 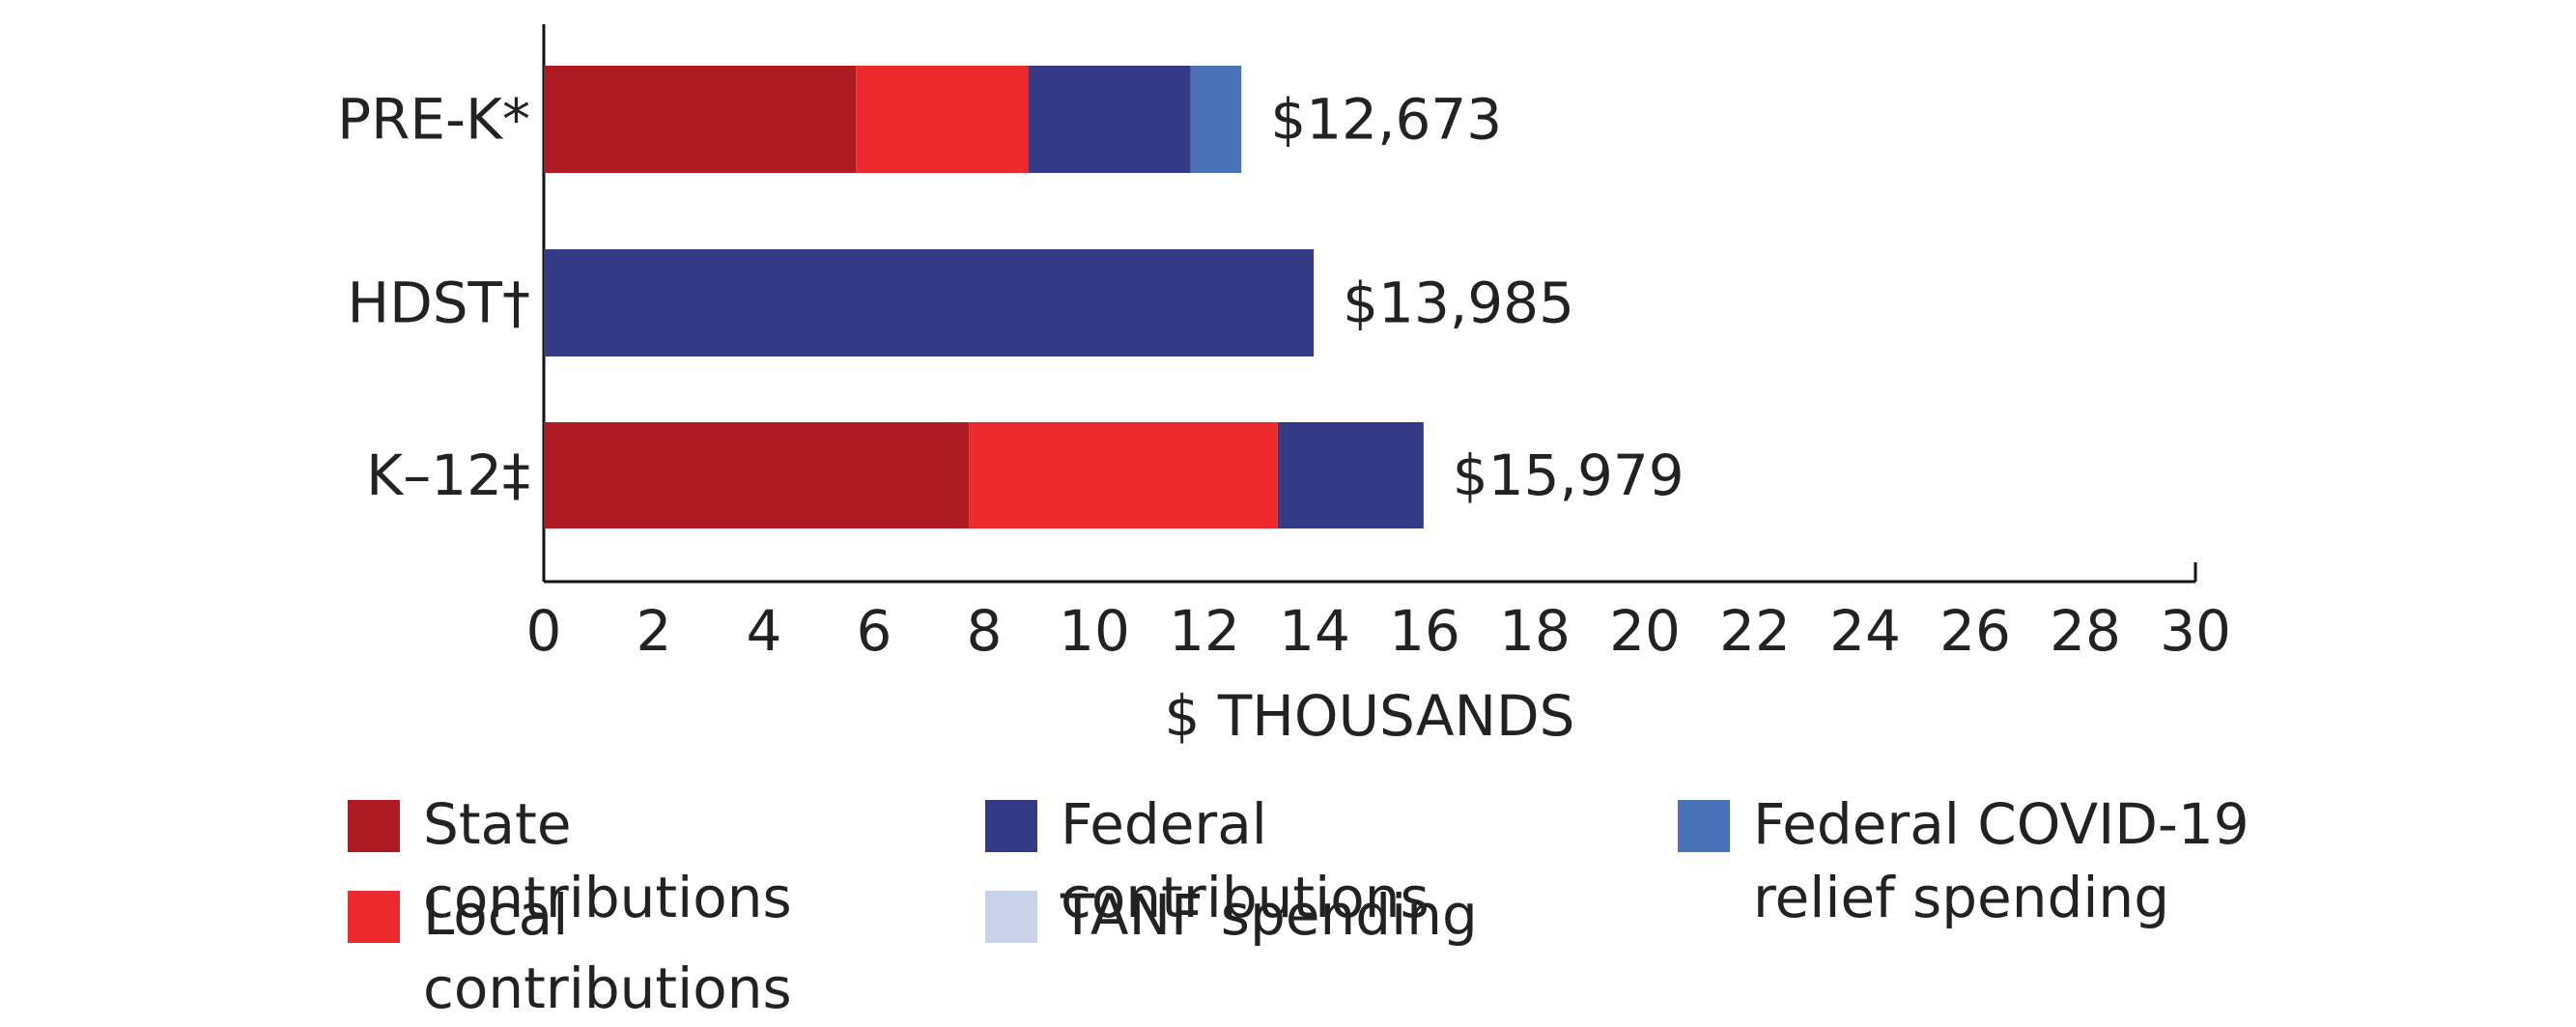 I want to click on legend-label: State contributions, so click(x=607, y=860).